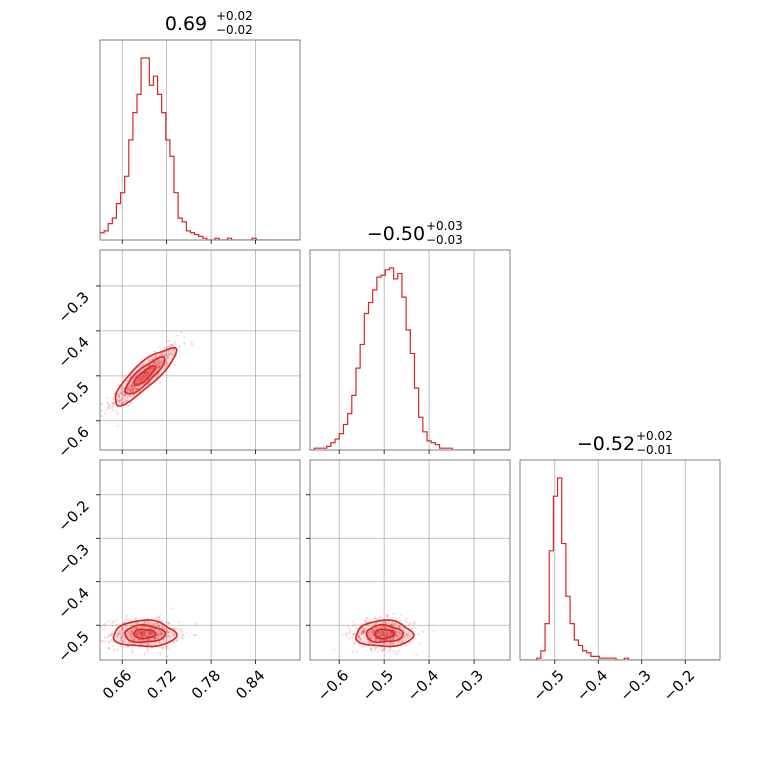  I want to click on panel-content, so click(620, 568).